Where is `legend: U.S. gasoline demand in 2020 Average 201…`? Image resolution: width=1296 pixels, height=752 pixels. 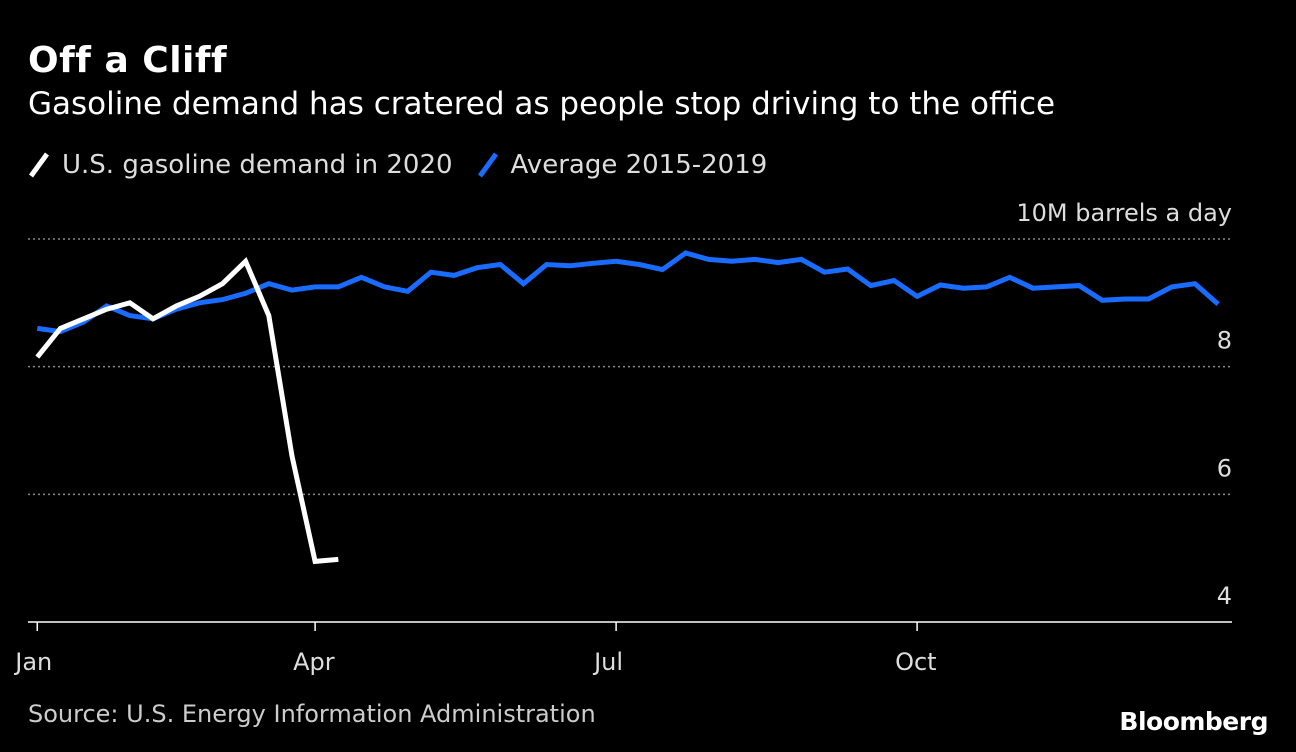 legend: U.S. gasoline demand in 2020 Average 201… is located at coordinates (409, 165).